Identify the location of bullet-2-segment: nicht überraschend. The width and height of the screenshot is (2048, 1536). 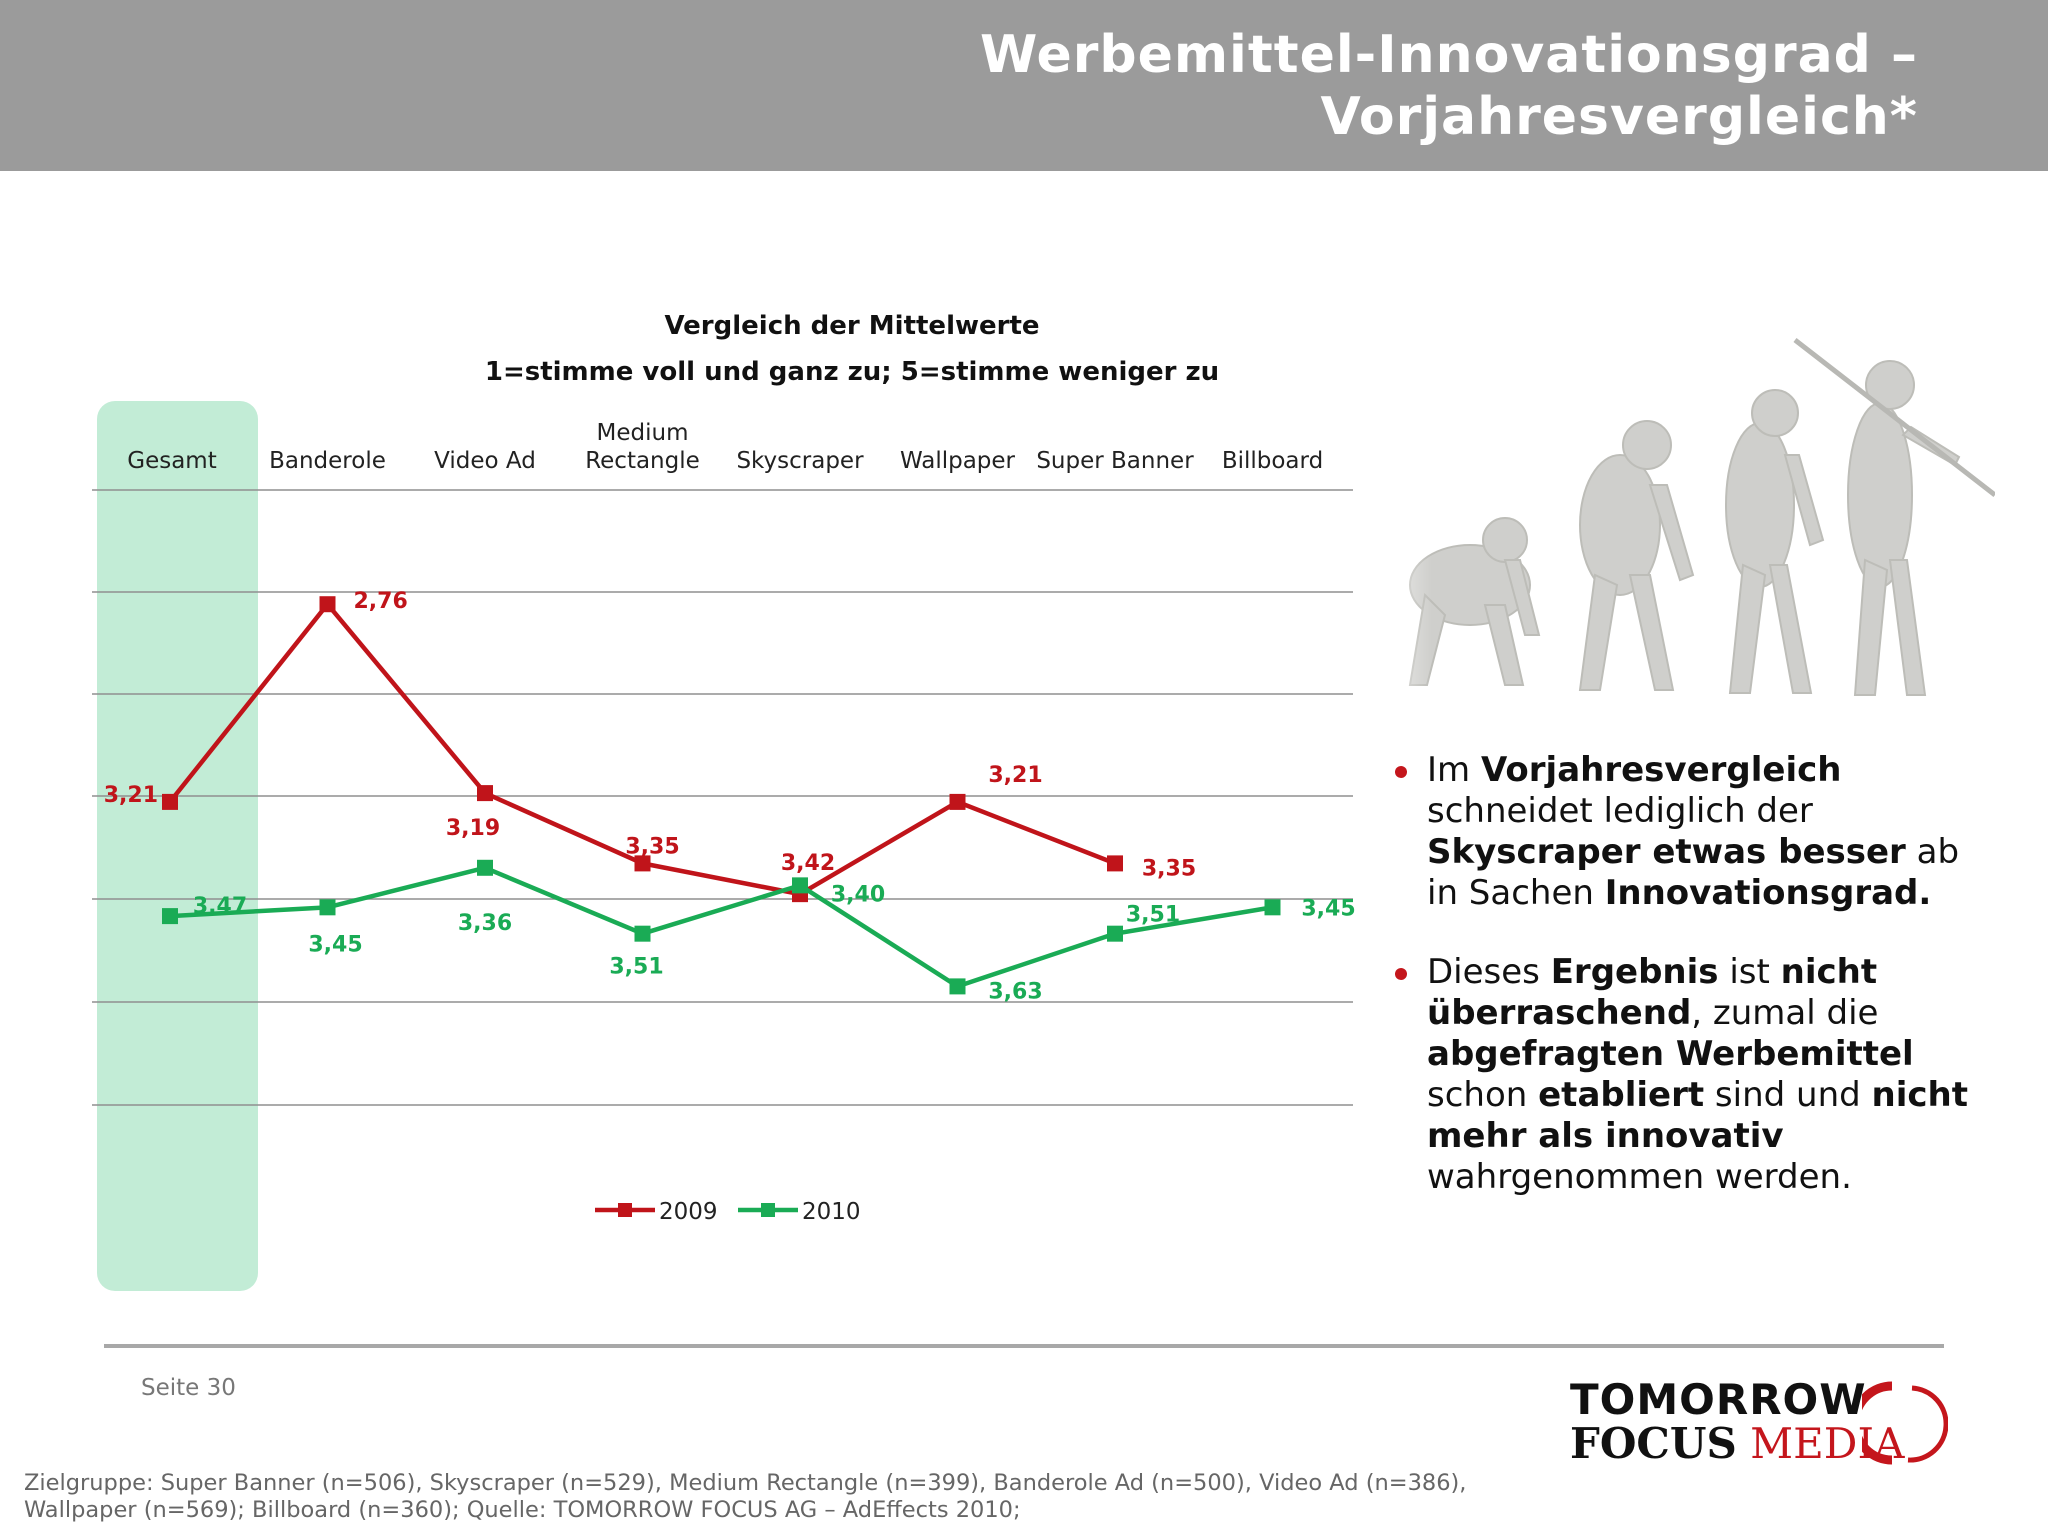
(1652, 992).